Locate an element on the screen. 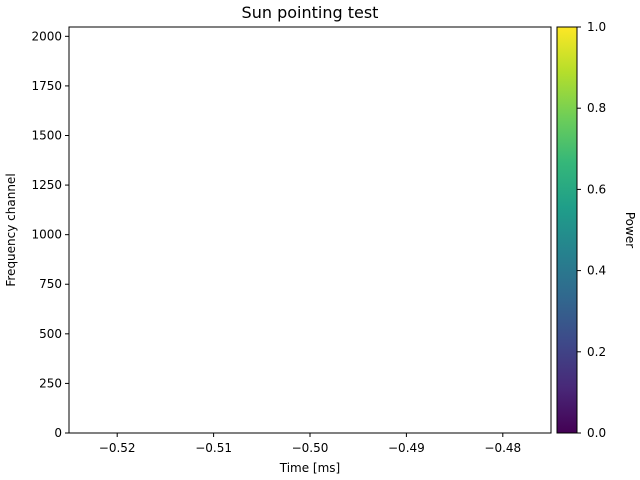 This screenshot has width=640, height=480. colorbar-tick-label: 0.8 is located at coordinates (596, 108).